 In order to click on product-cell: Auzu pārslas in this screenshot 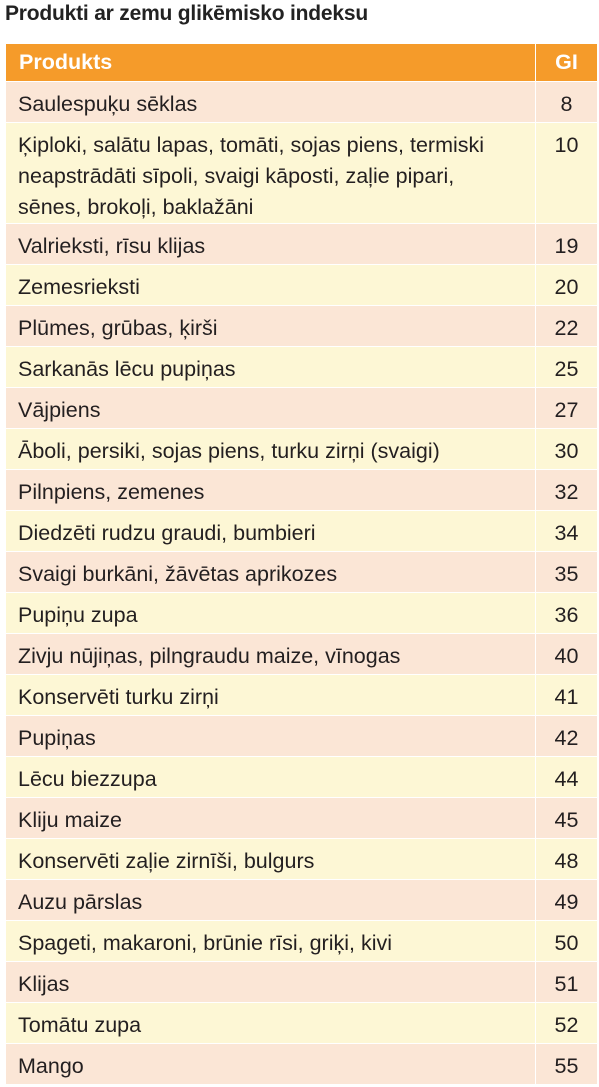, I will do `click(270, 900)`.